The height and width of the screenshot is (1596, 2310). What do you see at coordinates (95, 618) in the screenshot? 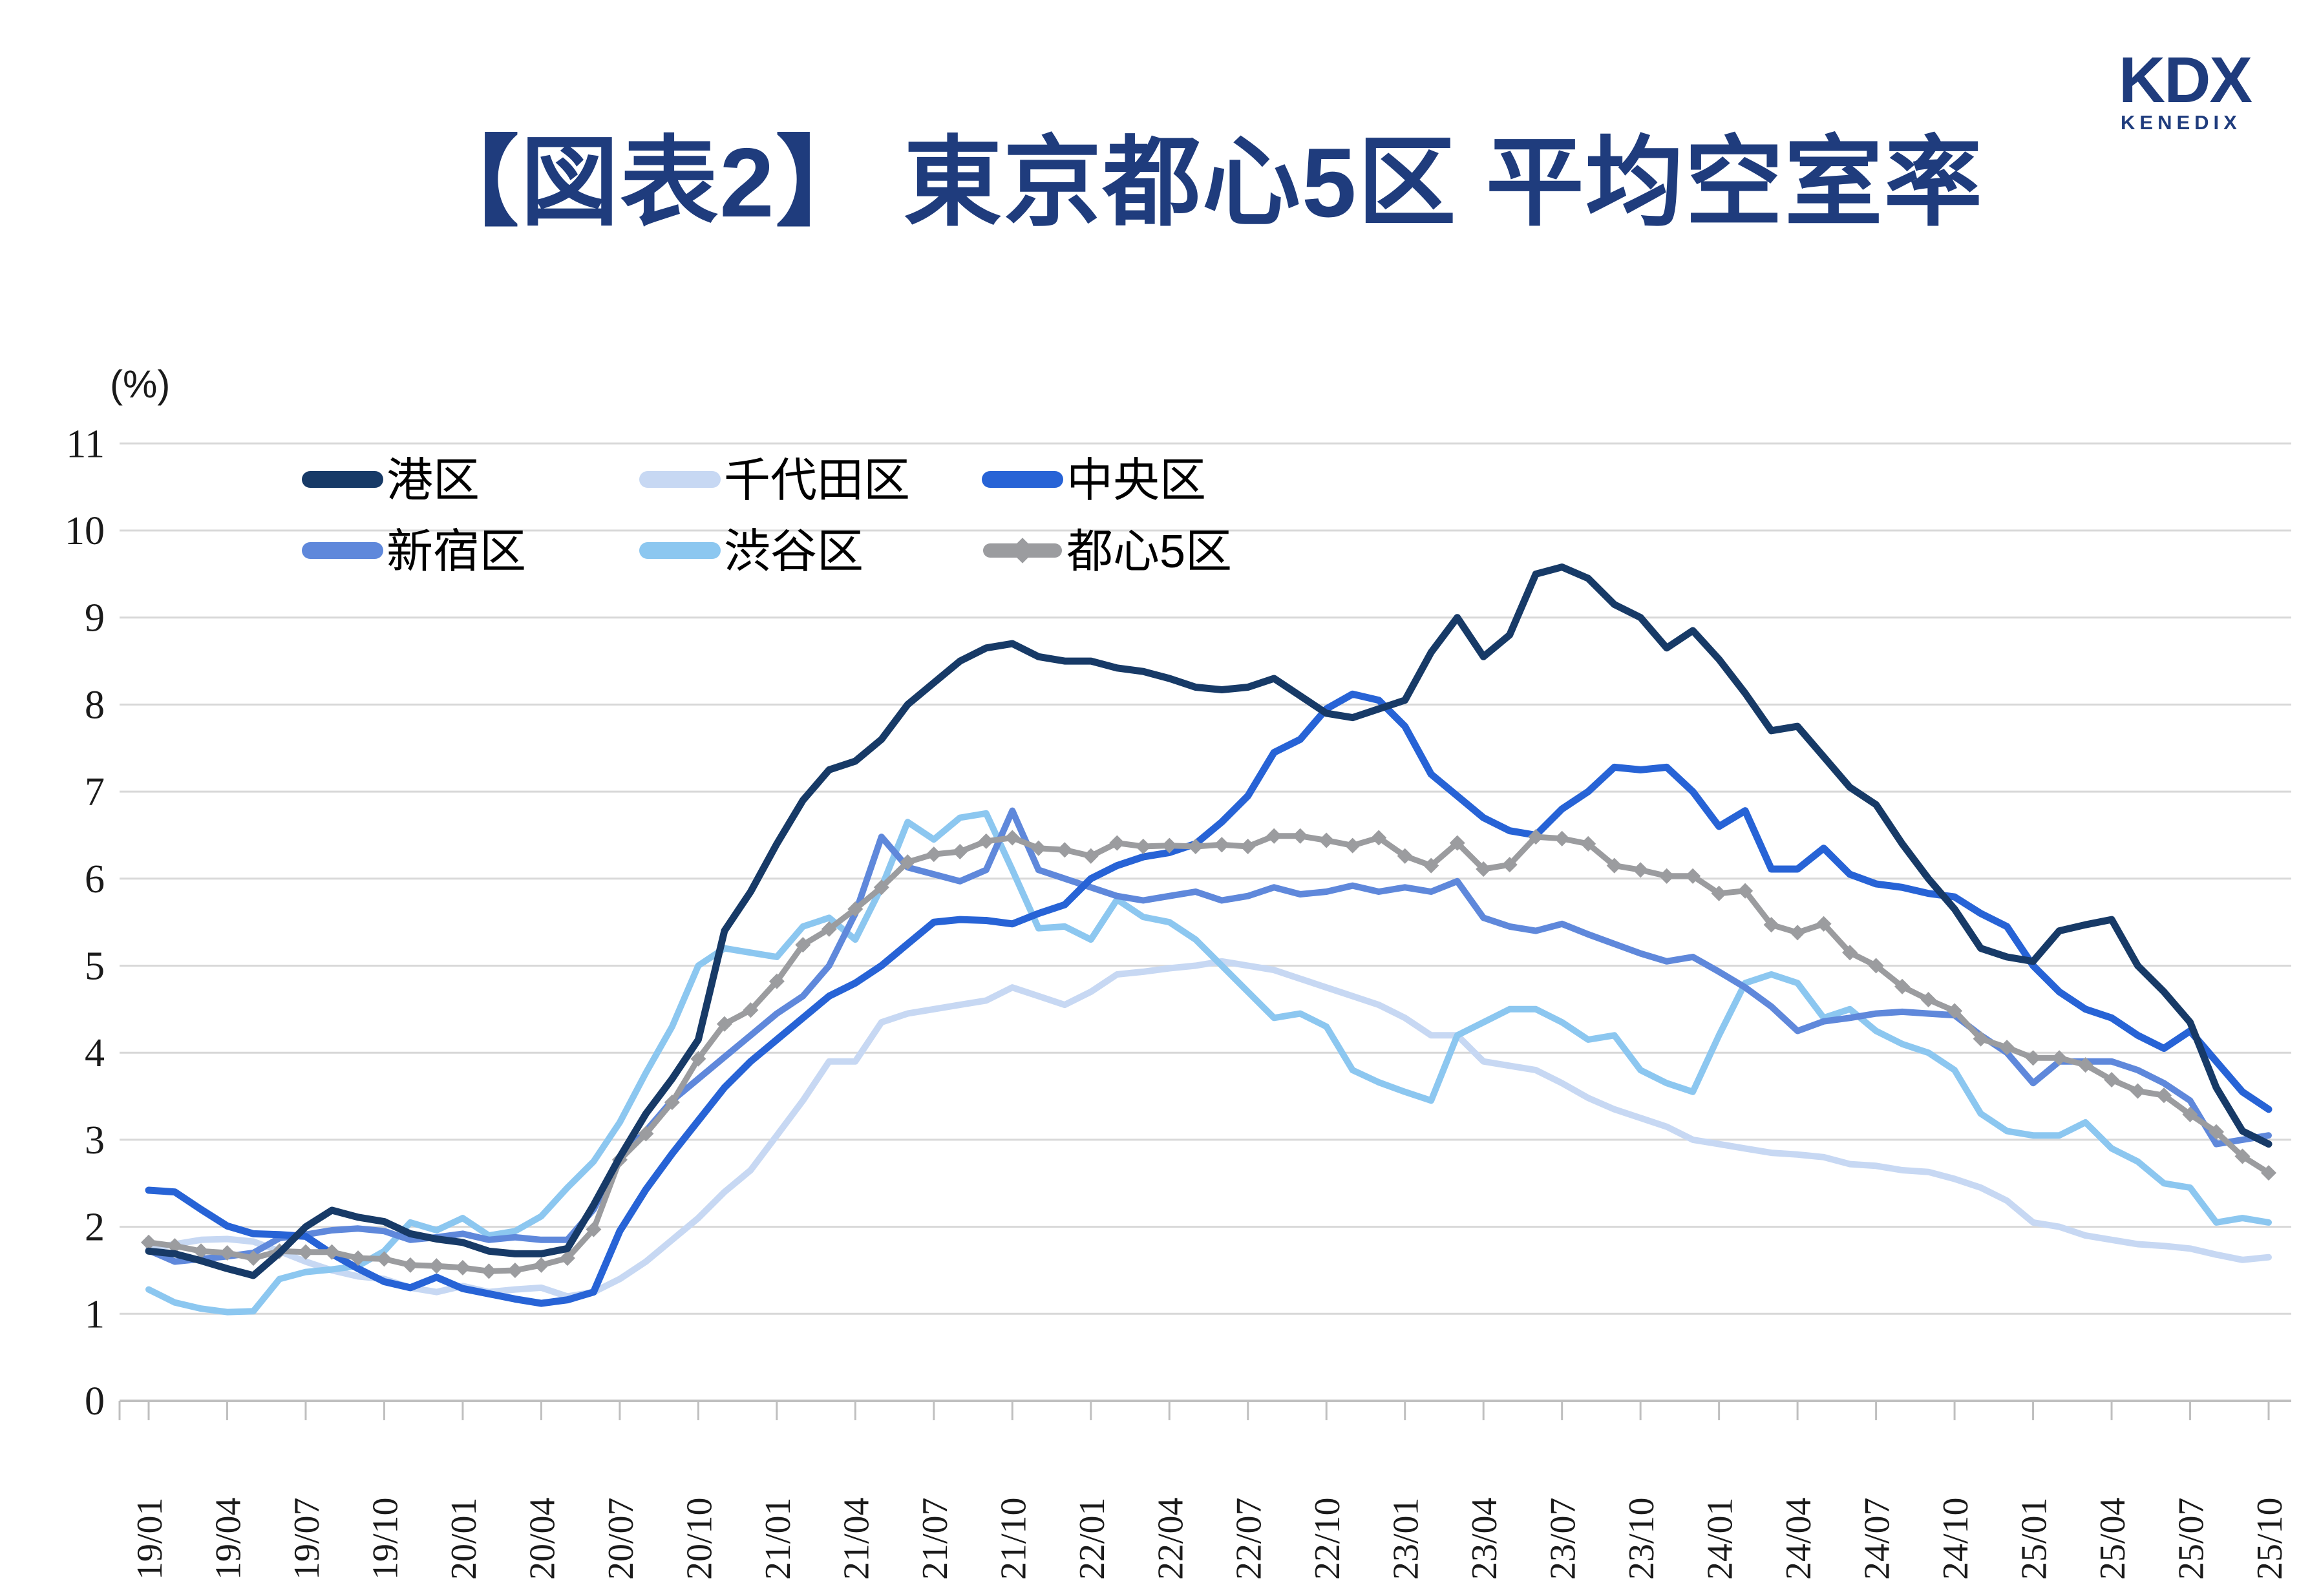
I see `y-tick-label-9: 9` at bounding box center [95, 618].